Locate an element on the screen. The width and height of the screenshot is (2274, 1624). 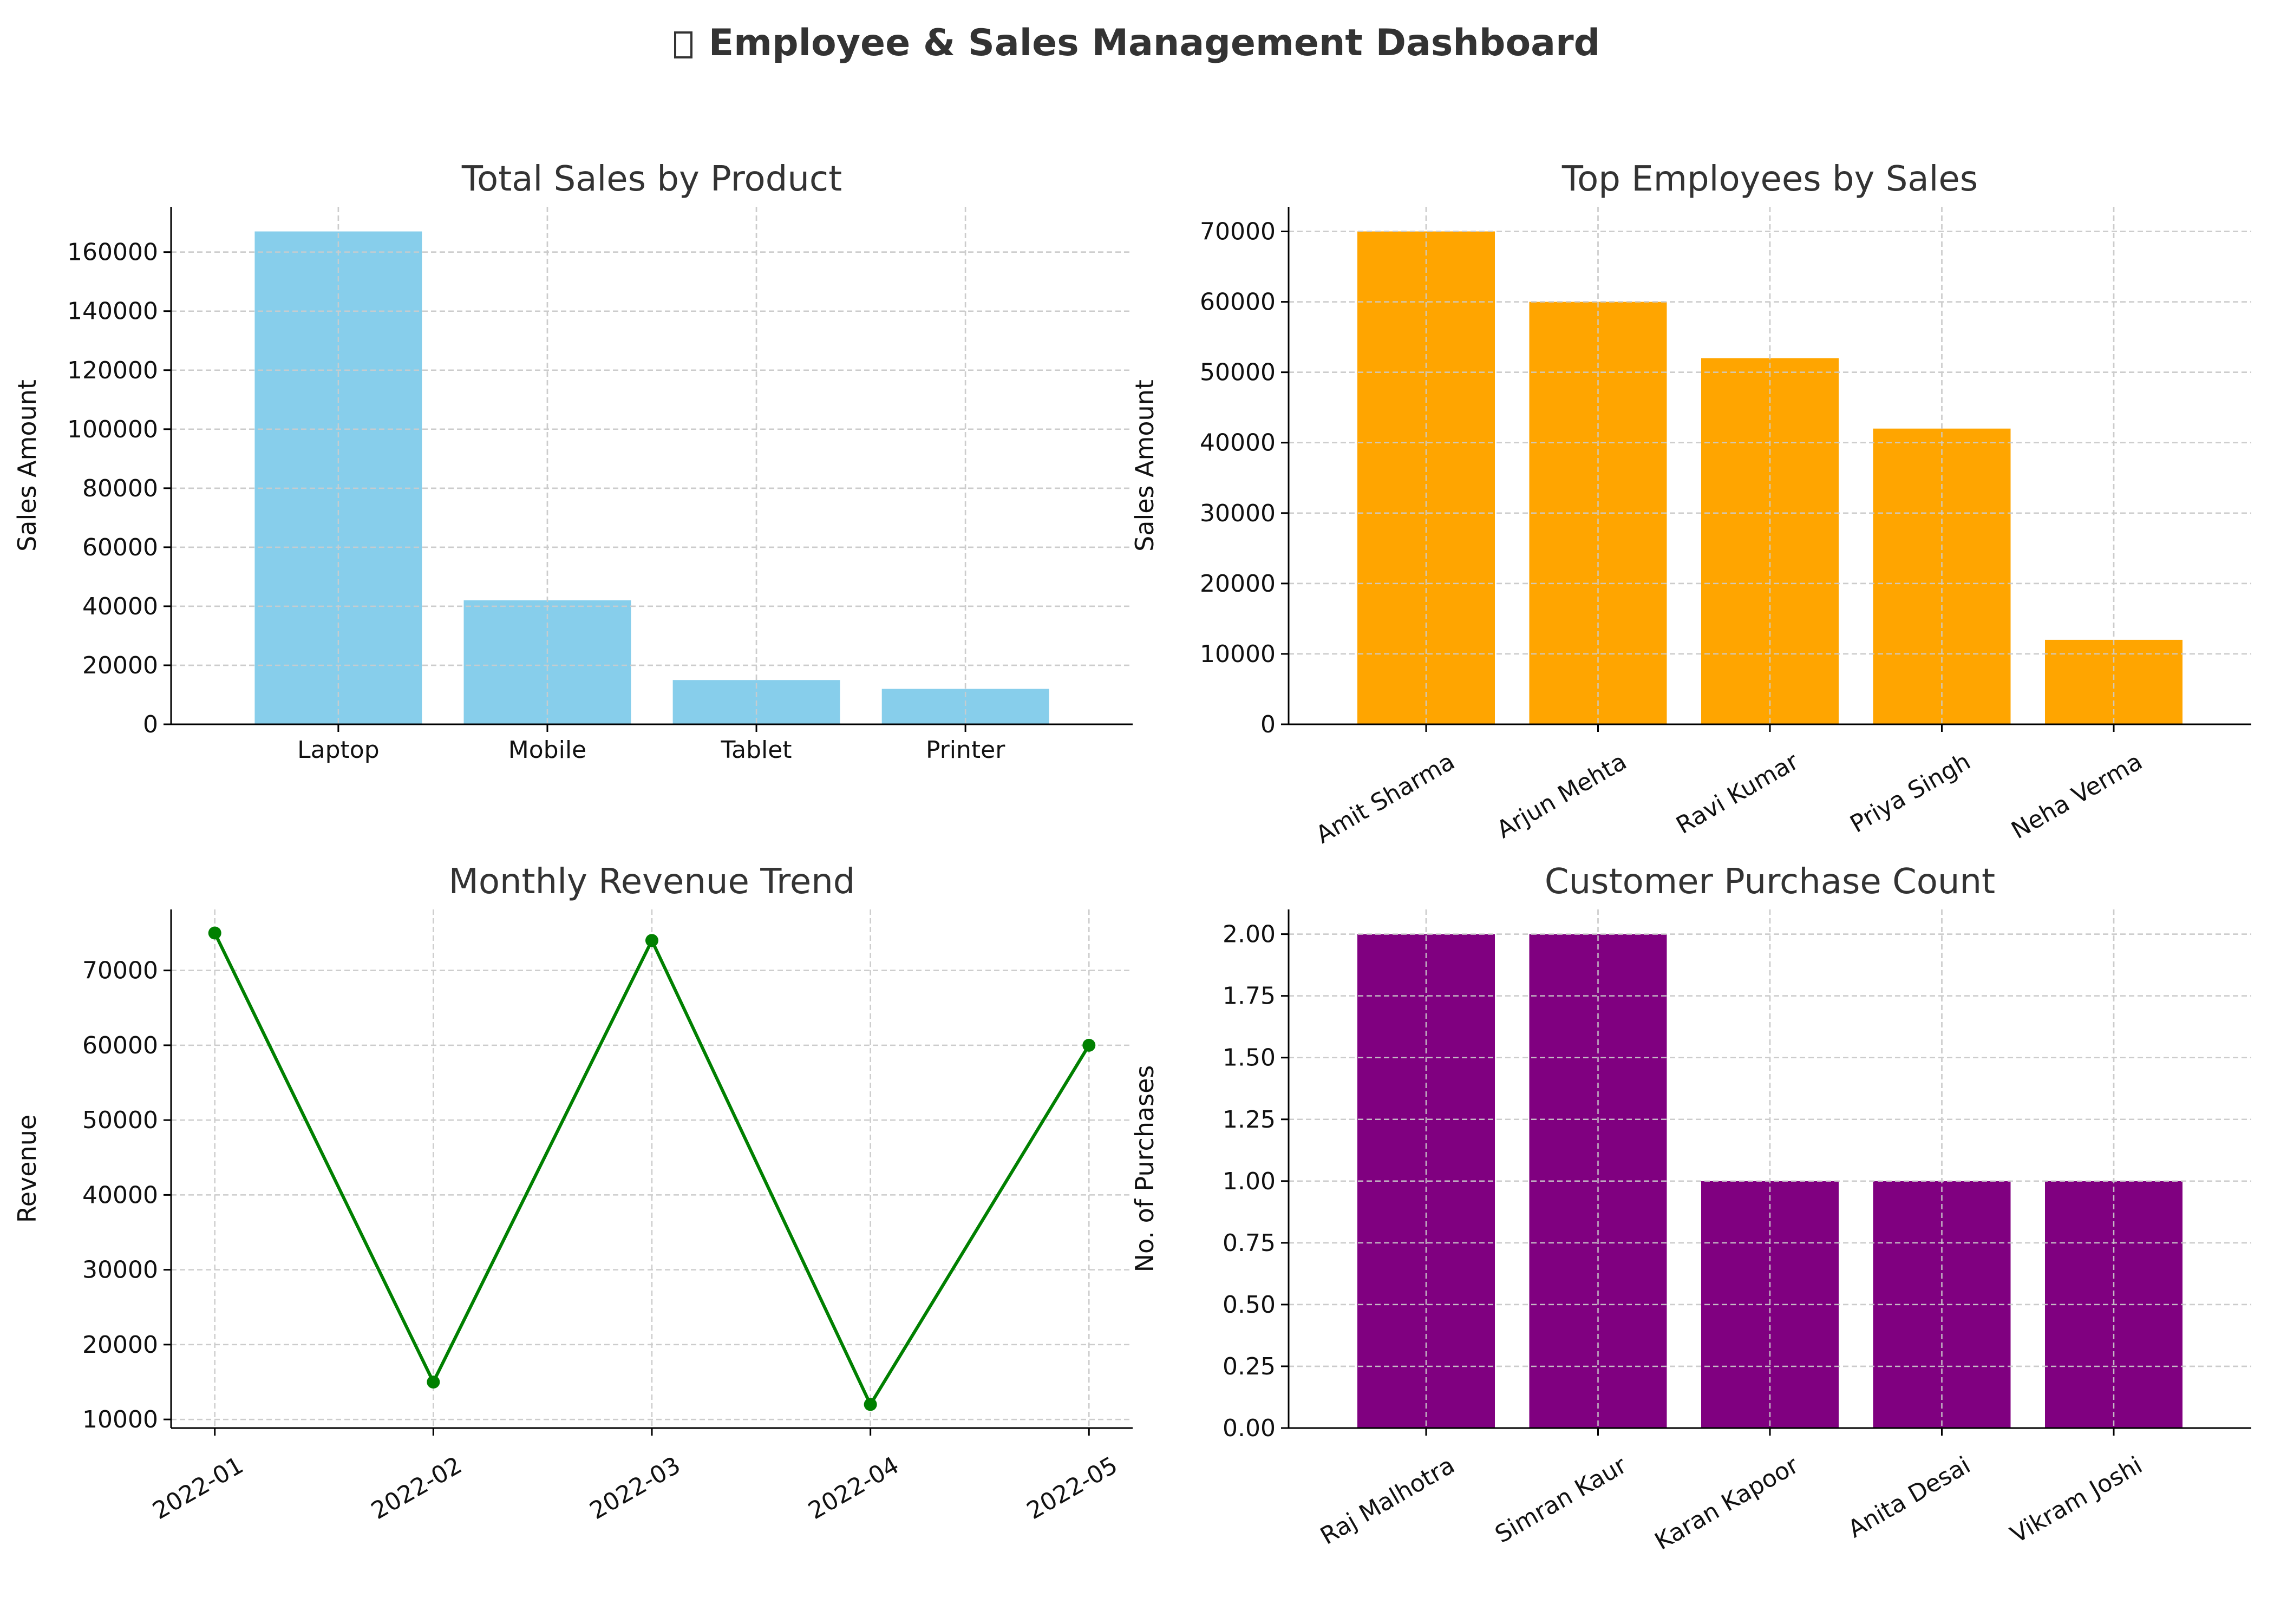
y-tick-label: 0.00 is located at coordinates (1250, 1428).